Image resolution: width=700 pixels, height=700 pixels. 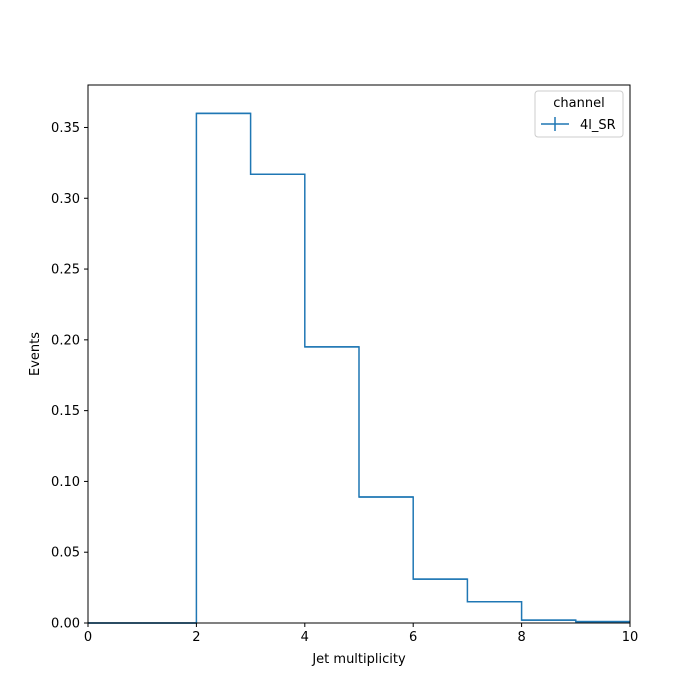 I want to click on legend-box, so click(x=579, y=114).